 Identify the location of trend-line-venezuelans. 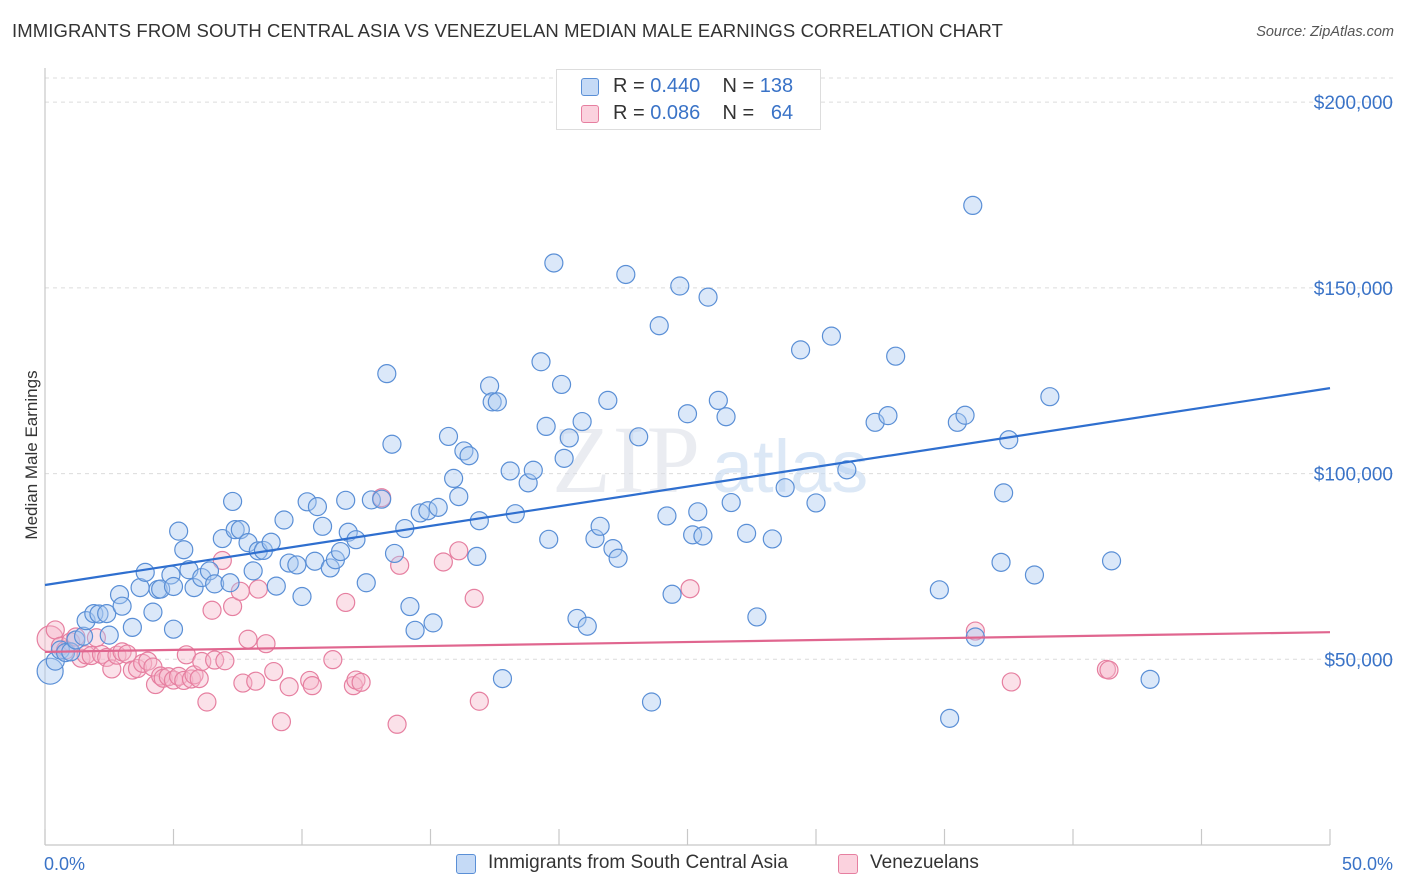
(687, 642).